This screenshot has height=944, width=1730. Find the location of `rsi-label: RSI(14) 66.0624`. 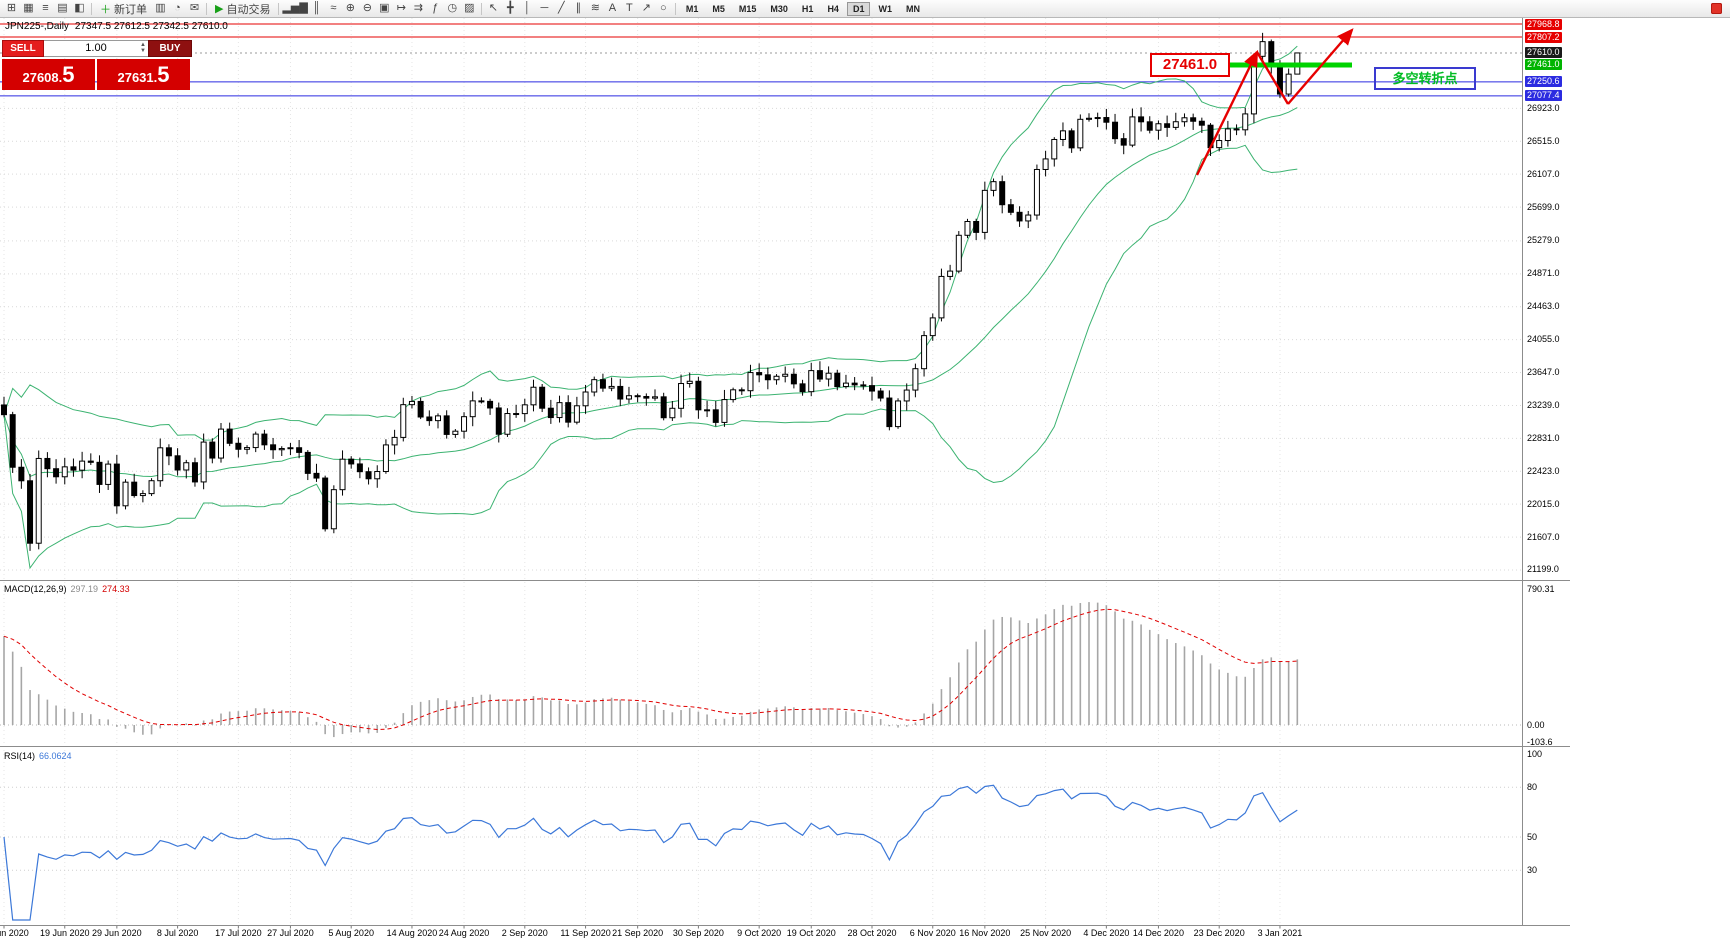

rsi-label: RSI(14) 66.0624 is located at coordinates (38, 756).